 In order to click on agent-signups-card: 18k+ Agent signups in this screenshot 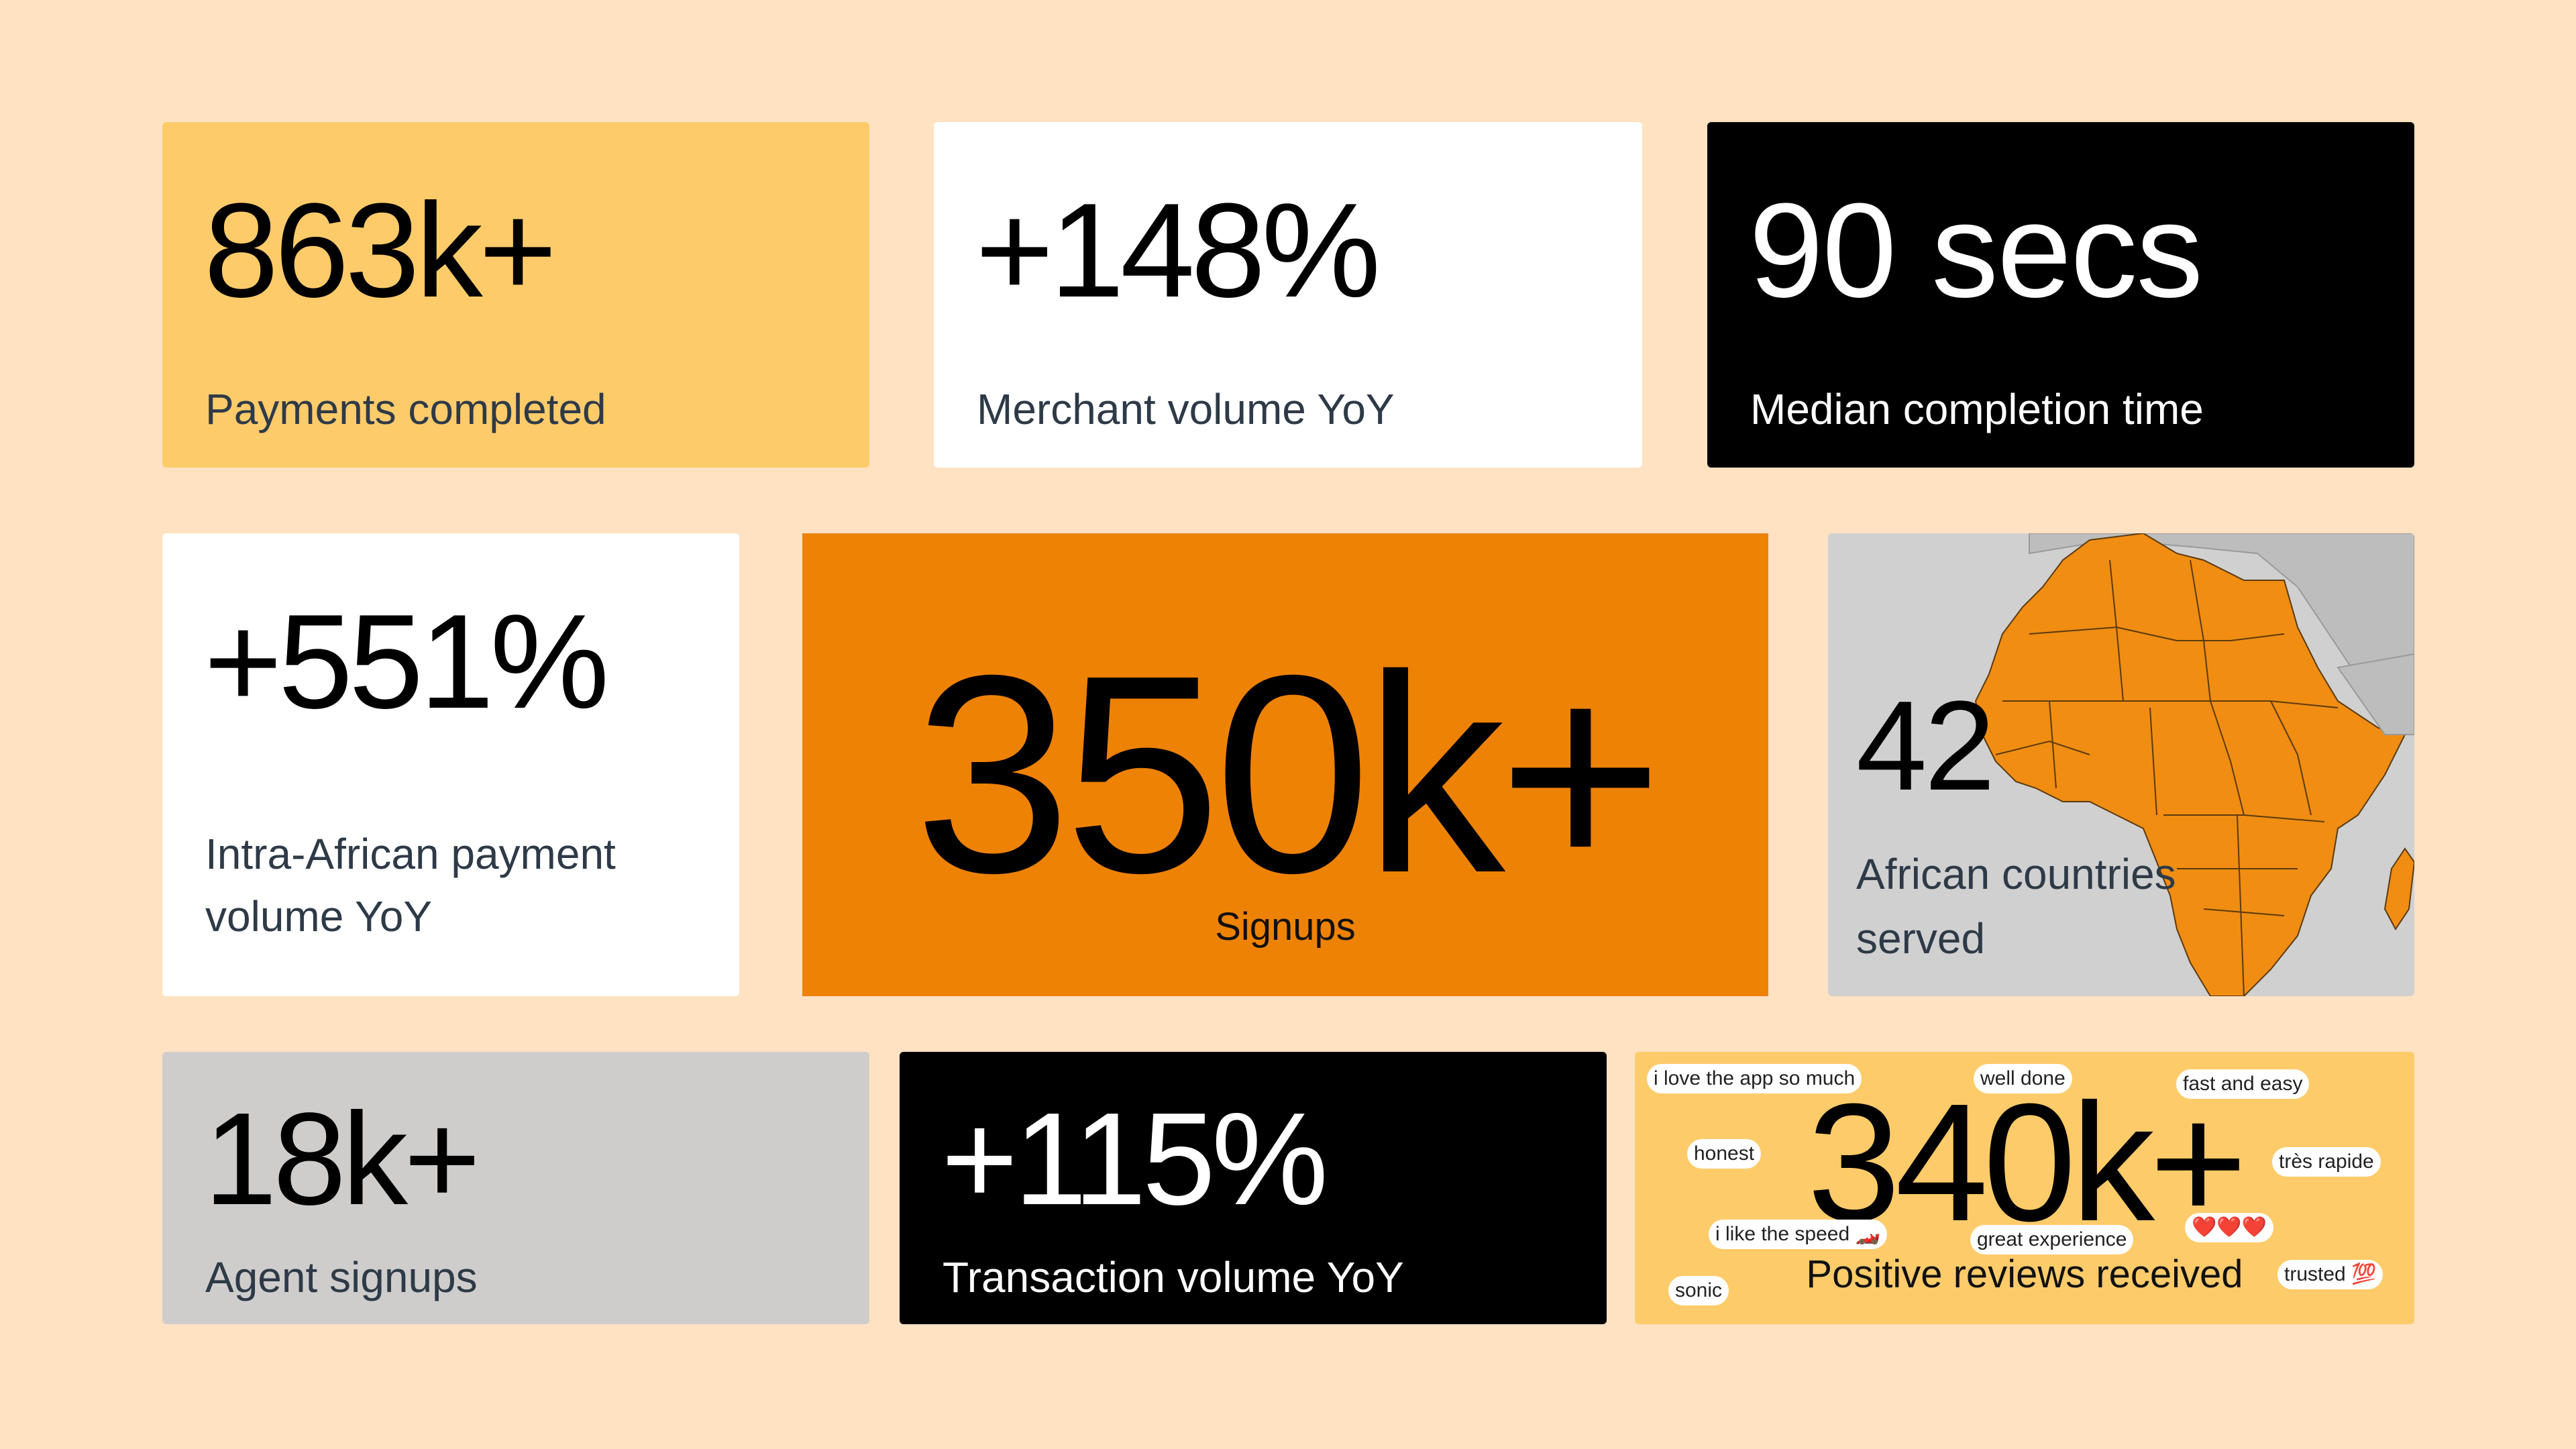, I will do `click(515, 1188)`.